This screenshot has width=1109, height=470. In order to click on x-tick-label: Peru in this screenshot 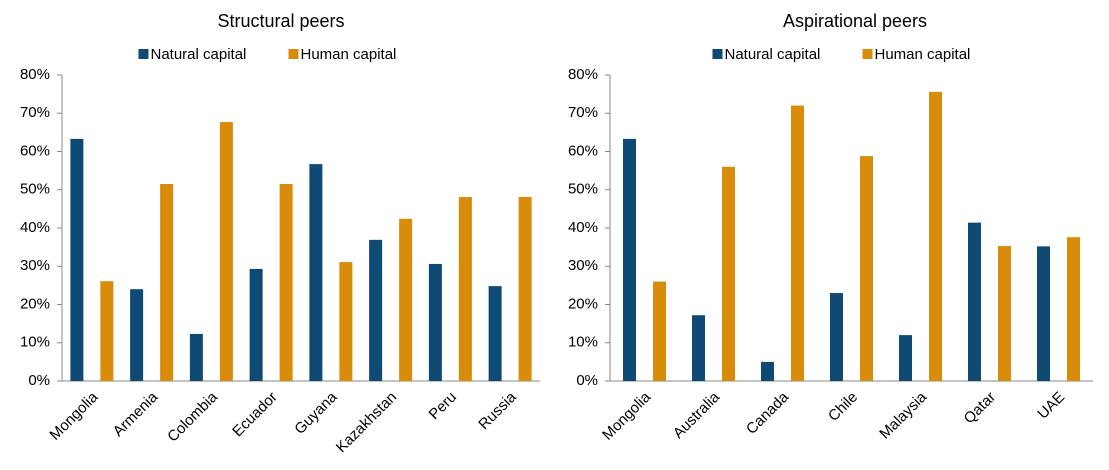, I will do `click(443, 406)`.